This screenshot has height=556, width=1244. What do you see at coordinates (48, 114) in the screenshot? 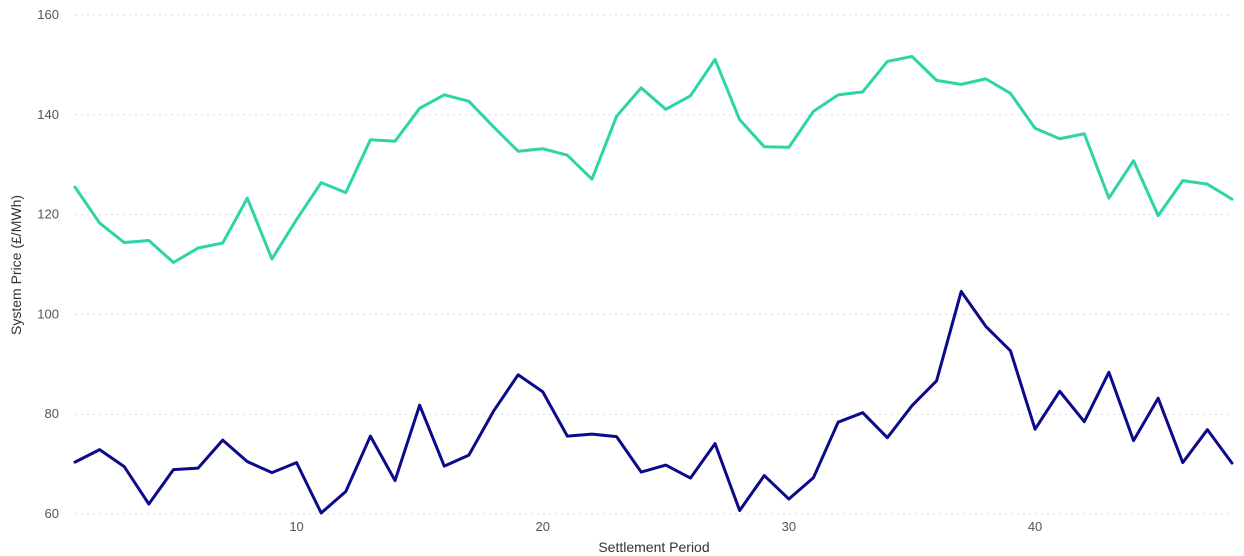
I see `y-tick-label: 140` at bounding box center [48, 114].